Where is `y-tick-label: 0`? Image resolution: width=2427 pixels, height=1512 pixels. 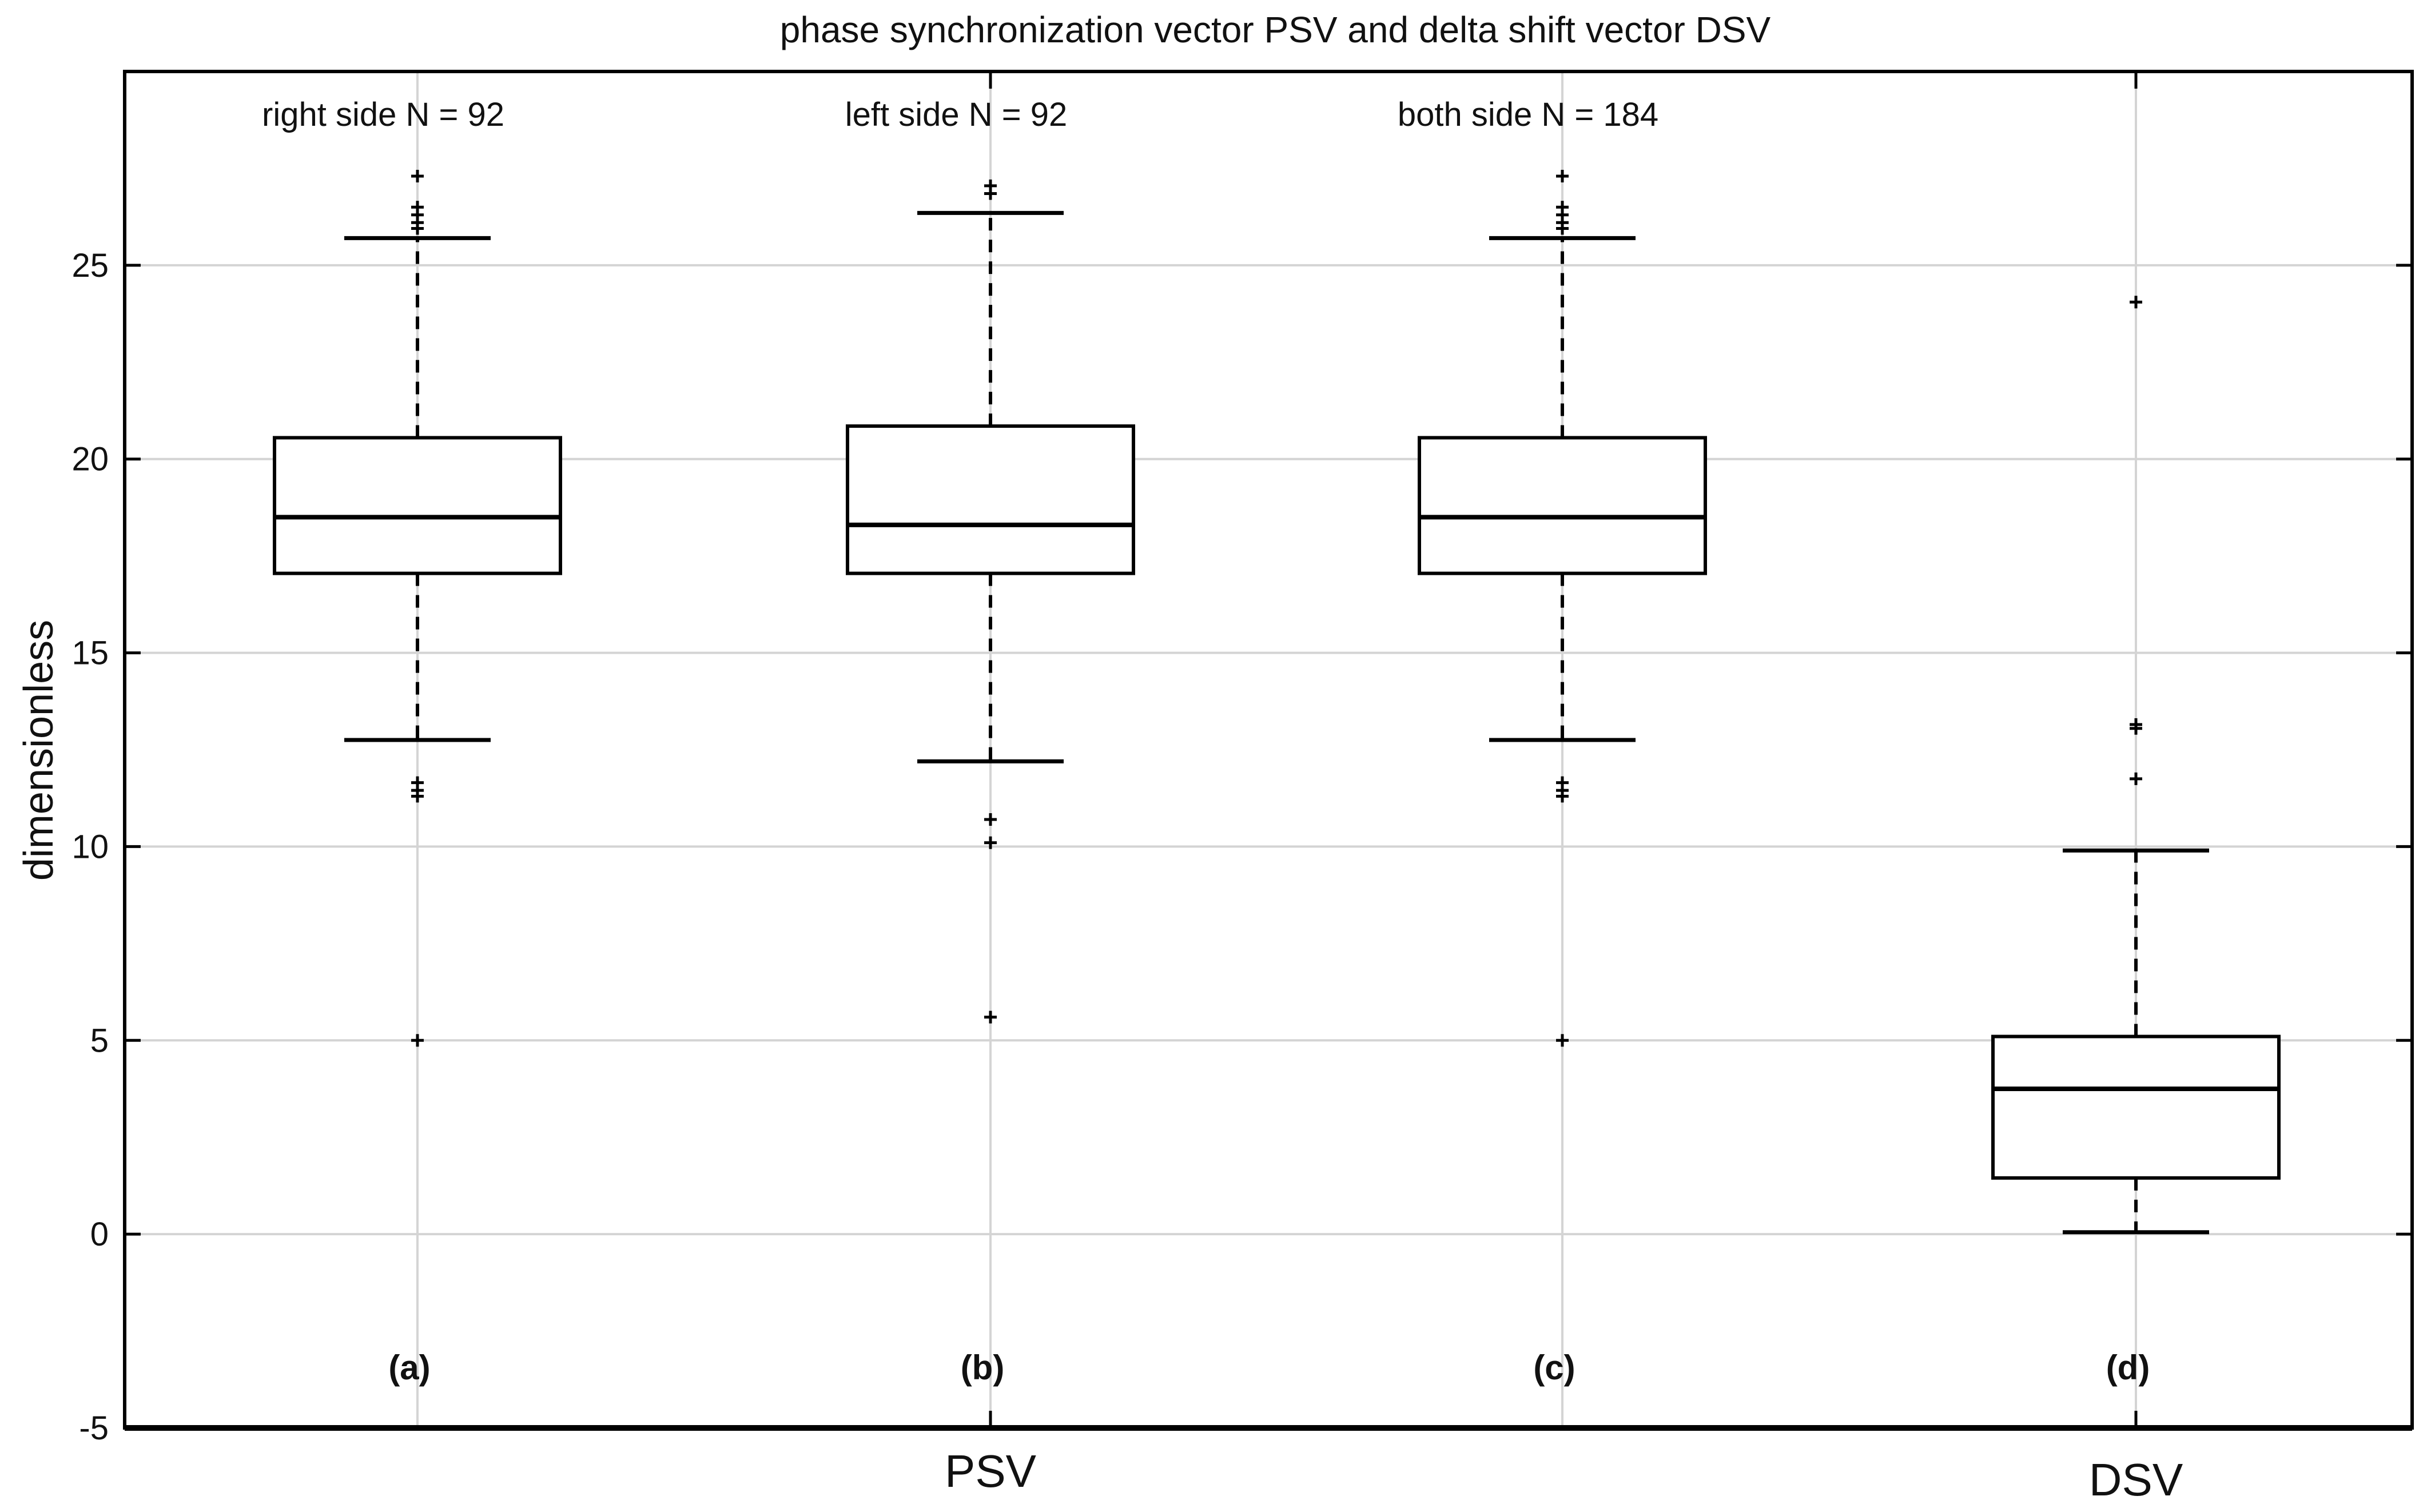 y-tick-label: 0 is located at coordinates (99, 1235).